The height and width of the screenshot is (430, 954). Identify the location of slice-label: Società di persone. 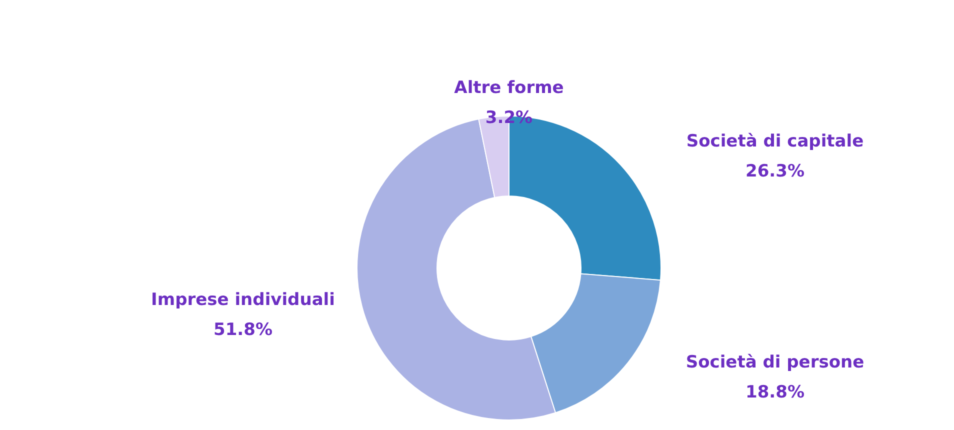
(775, 362).